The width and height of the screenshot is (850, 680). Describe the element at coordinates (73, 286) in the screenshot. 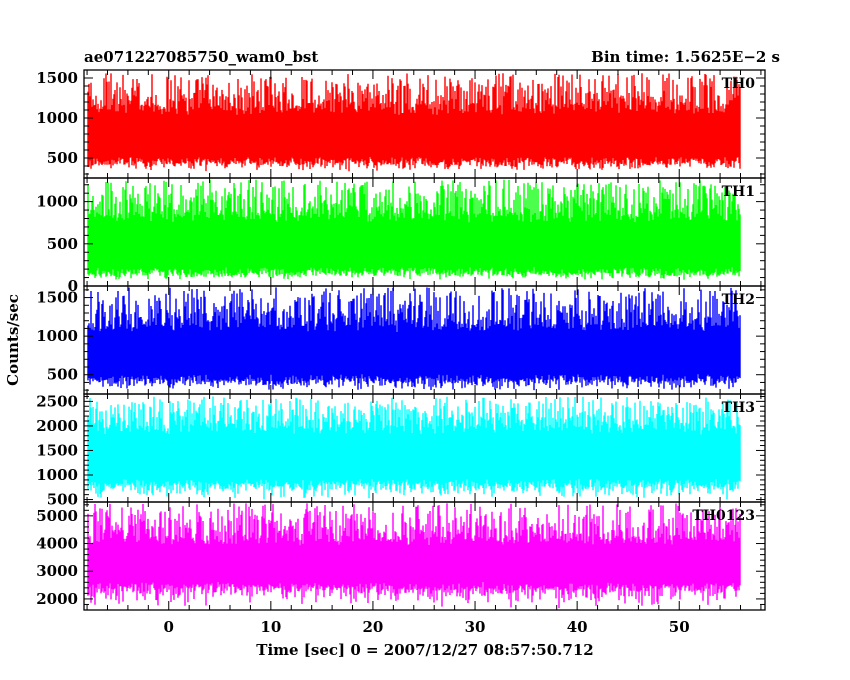

I see `y-tick-label: 0` at that location.